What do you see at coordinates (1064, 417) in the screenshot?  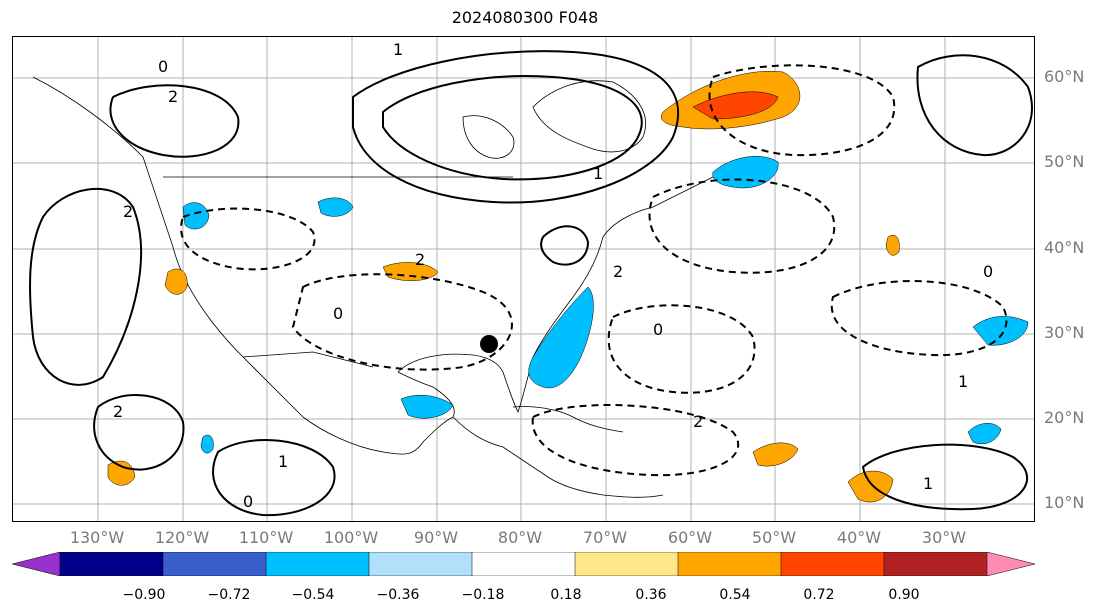 I see `lat-label: 20°N` at bounding box center [1064, 417].